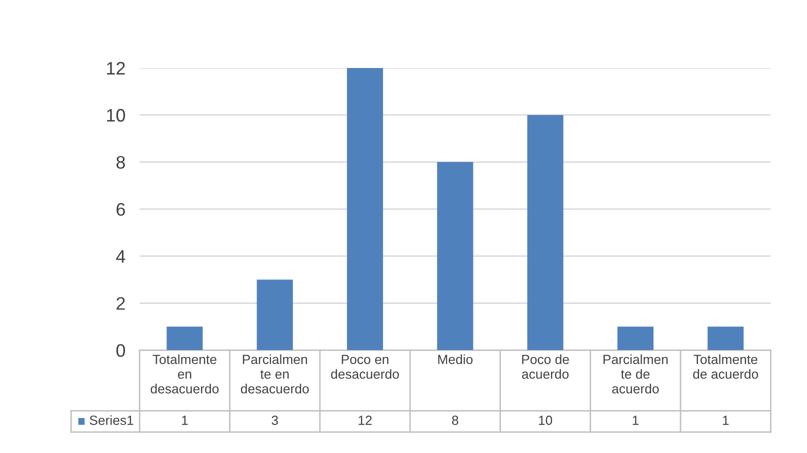 The width and height of the screenshot is (807, 453). I want to click on data-label: 10, so click(545, 420).